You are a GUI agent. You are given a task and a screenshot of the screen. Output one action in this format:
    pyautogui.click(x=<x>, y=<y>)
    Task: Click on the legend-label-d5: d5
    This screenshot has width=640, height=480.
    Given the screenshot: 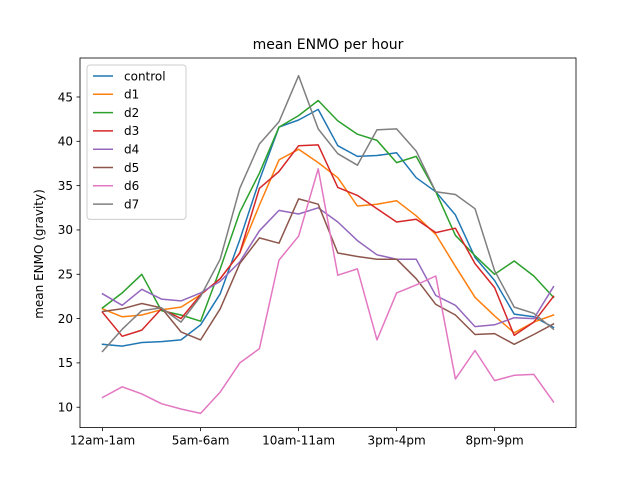 What is the action you would take?
    pyautogui.click(x=131, y=168)
    